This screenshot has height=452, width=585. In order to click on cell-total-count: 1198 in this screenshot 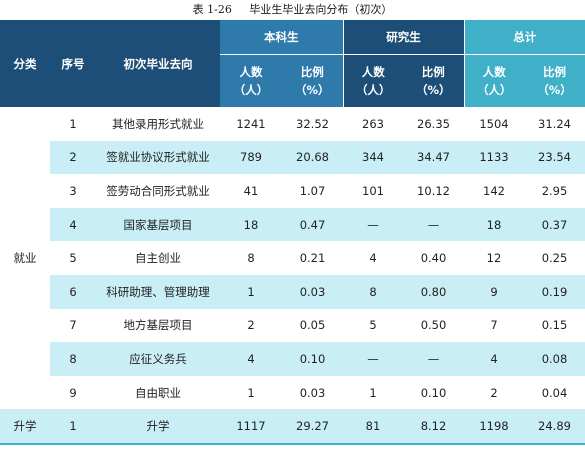, I will do `click(494, 426)`.